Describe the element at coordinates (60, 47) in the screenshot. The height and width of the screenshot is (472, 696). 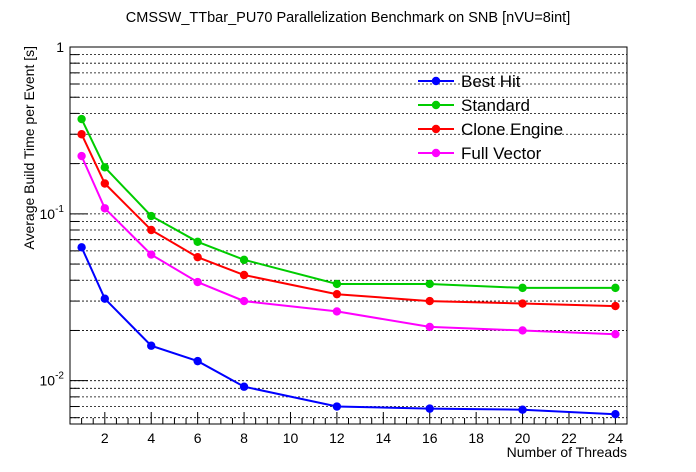
I see `y-tick-label: 1` at that location.